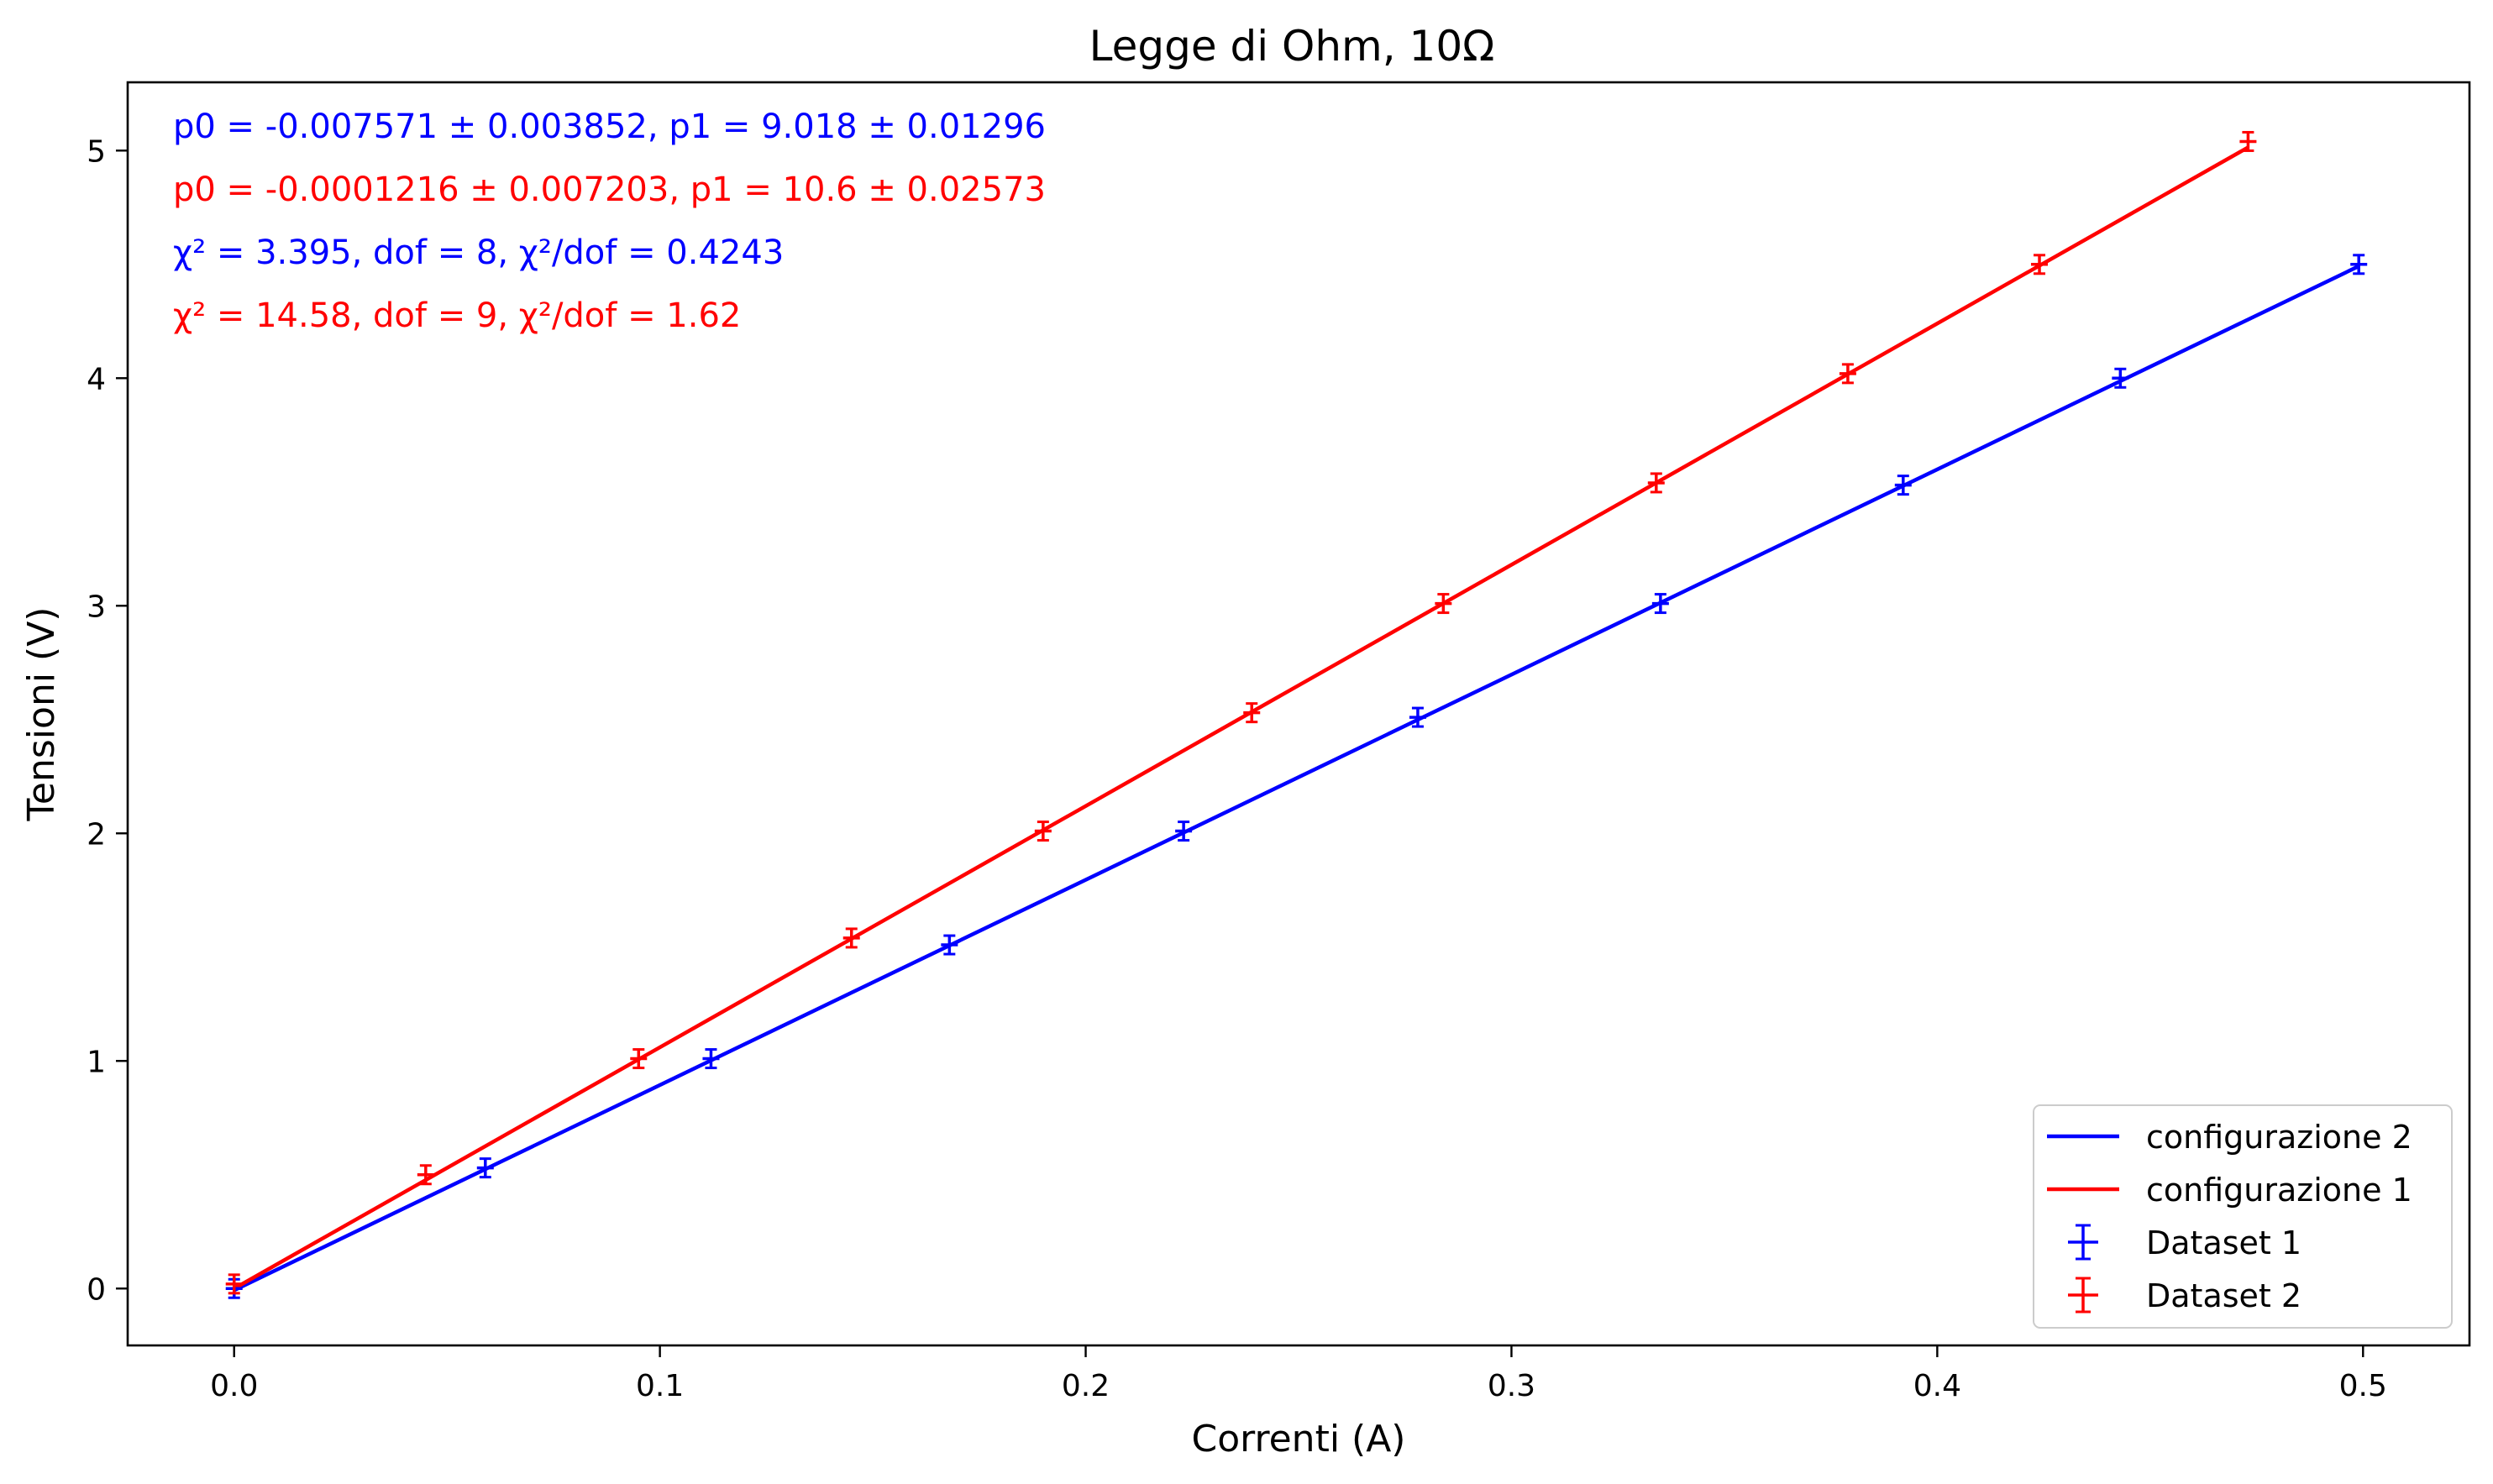  What do you see at coordinates (97, 1290) in the screenshot?
I see `y-tick-label: 0` at bounding box center [97, 1290].